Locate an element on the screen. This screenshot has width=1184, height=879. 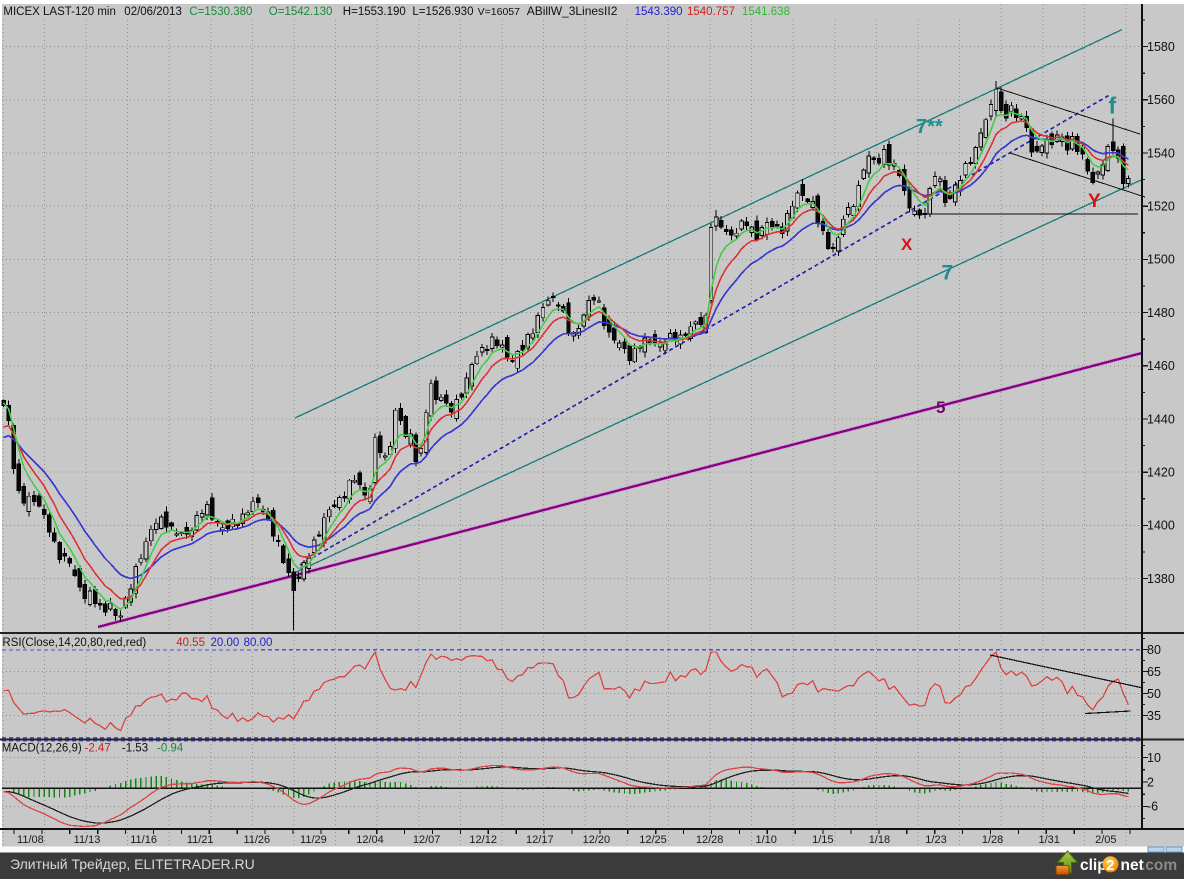
svg-text: V=16057 is located at coordinates (499, 12).